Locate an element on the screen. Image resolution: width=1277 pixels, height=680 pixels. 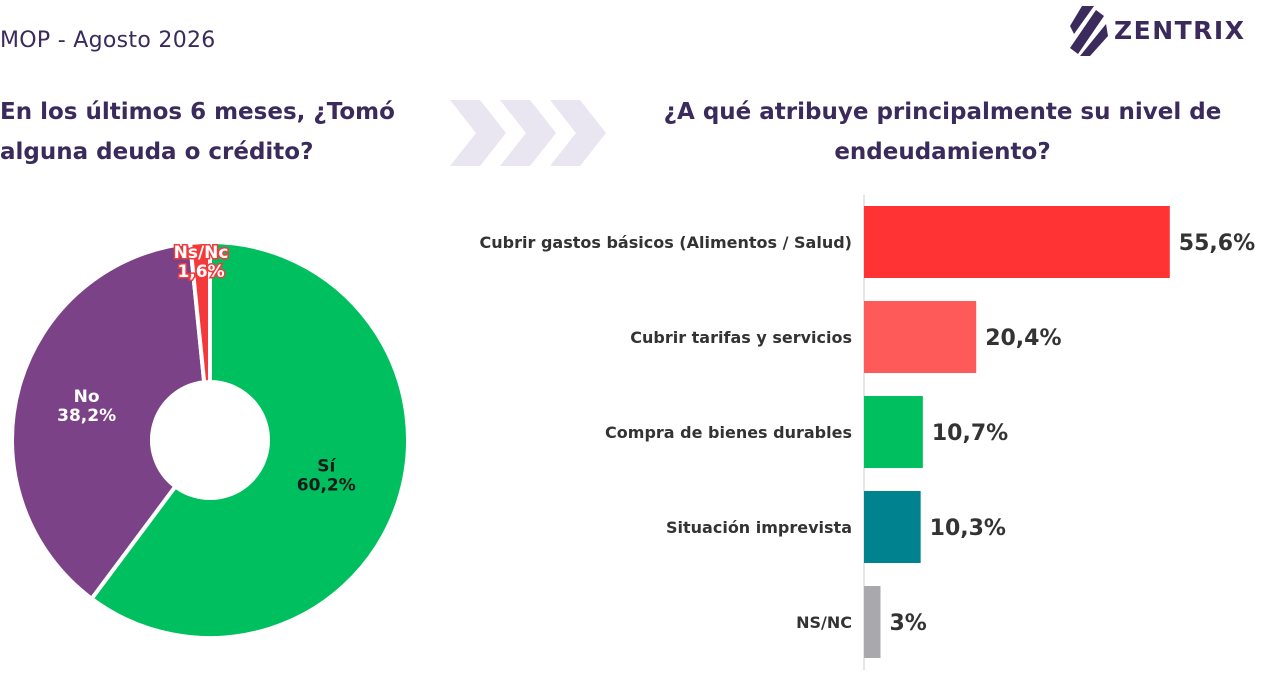
bar-category-label: Cubrir tarifas y servicios is located at coordinates (741, 337).